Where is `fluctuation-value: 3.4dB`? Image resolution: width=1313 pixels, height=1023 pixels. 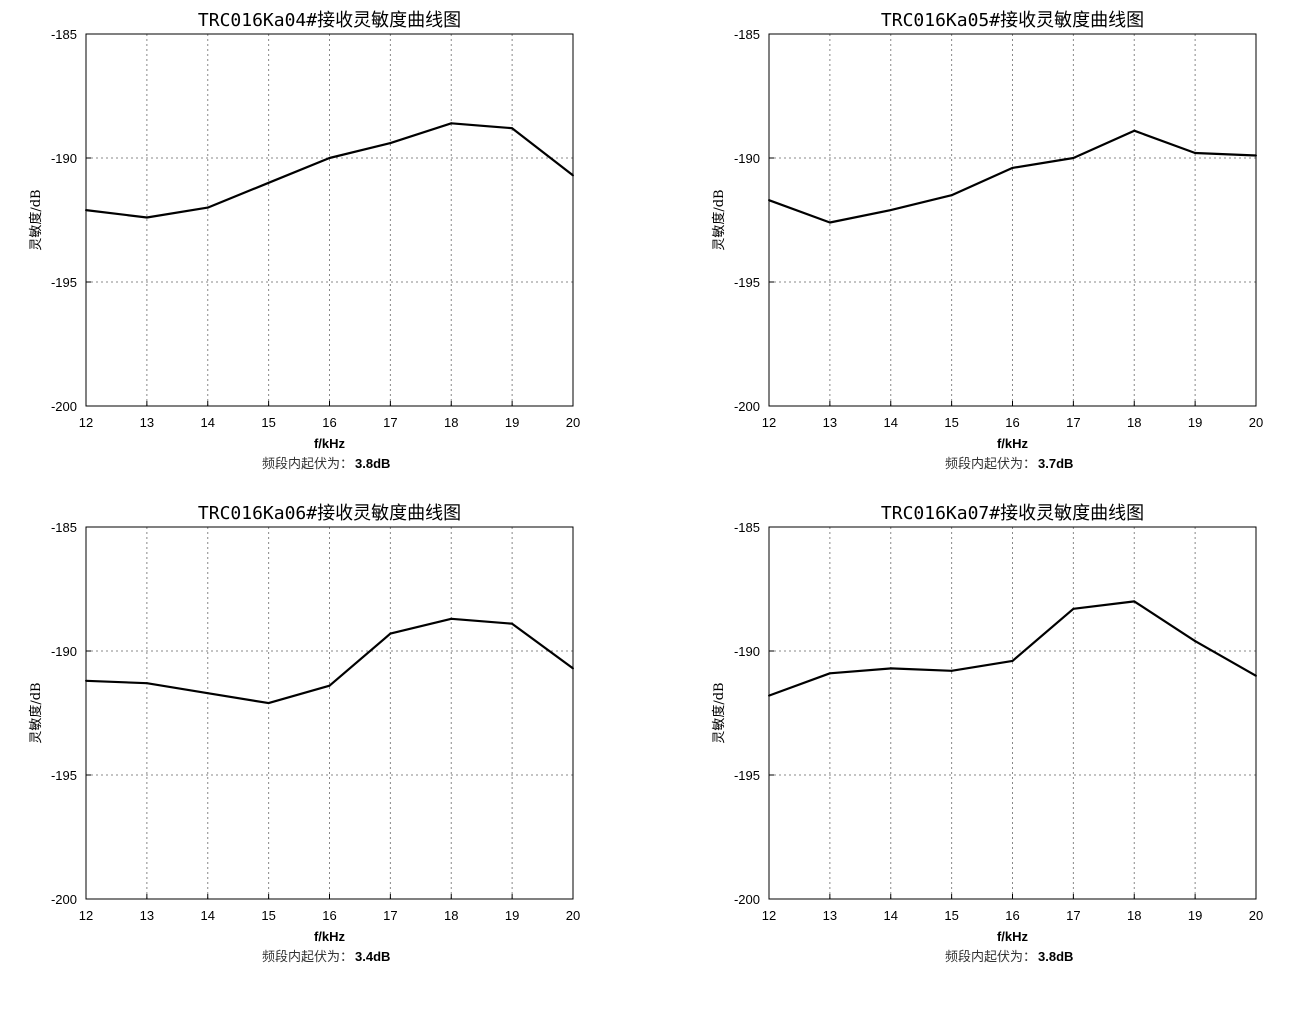
fluctuation-value: 3.4dB is located at coordinates (372, 956).